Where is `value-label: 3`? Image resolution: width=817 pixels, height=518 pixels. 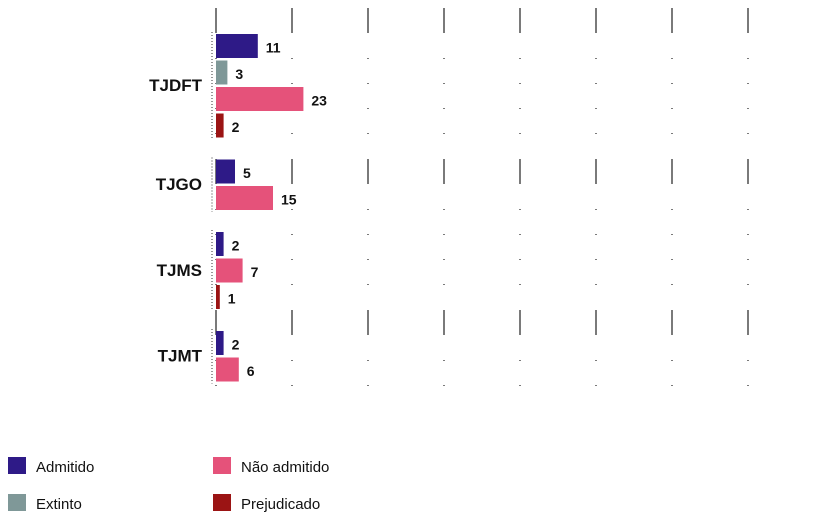 value-label: 3 is located at coordinates (239, 74).